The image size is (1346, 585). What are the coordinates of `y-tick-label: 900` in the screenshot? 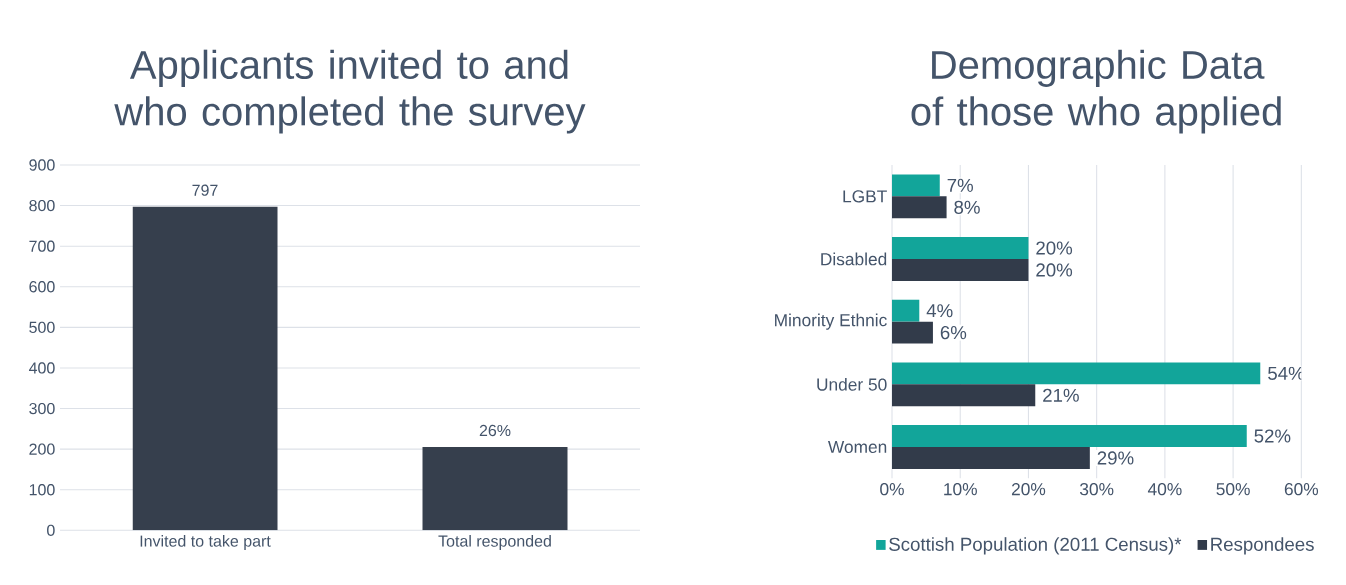 It's located at (42, 165).